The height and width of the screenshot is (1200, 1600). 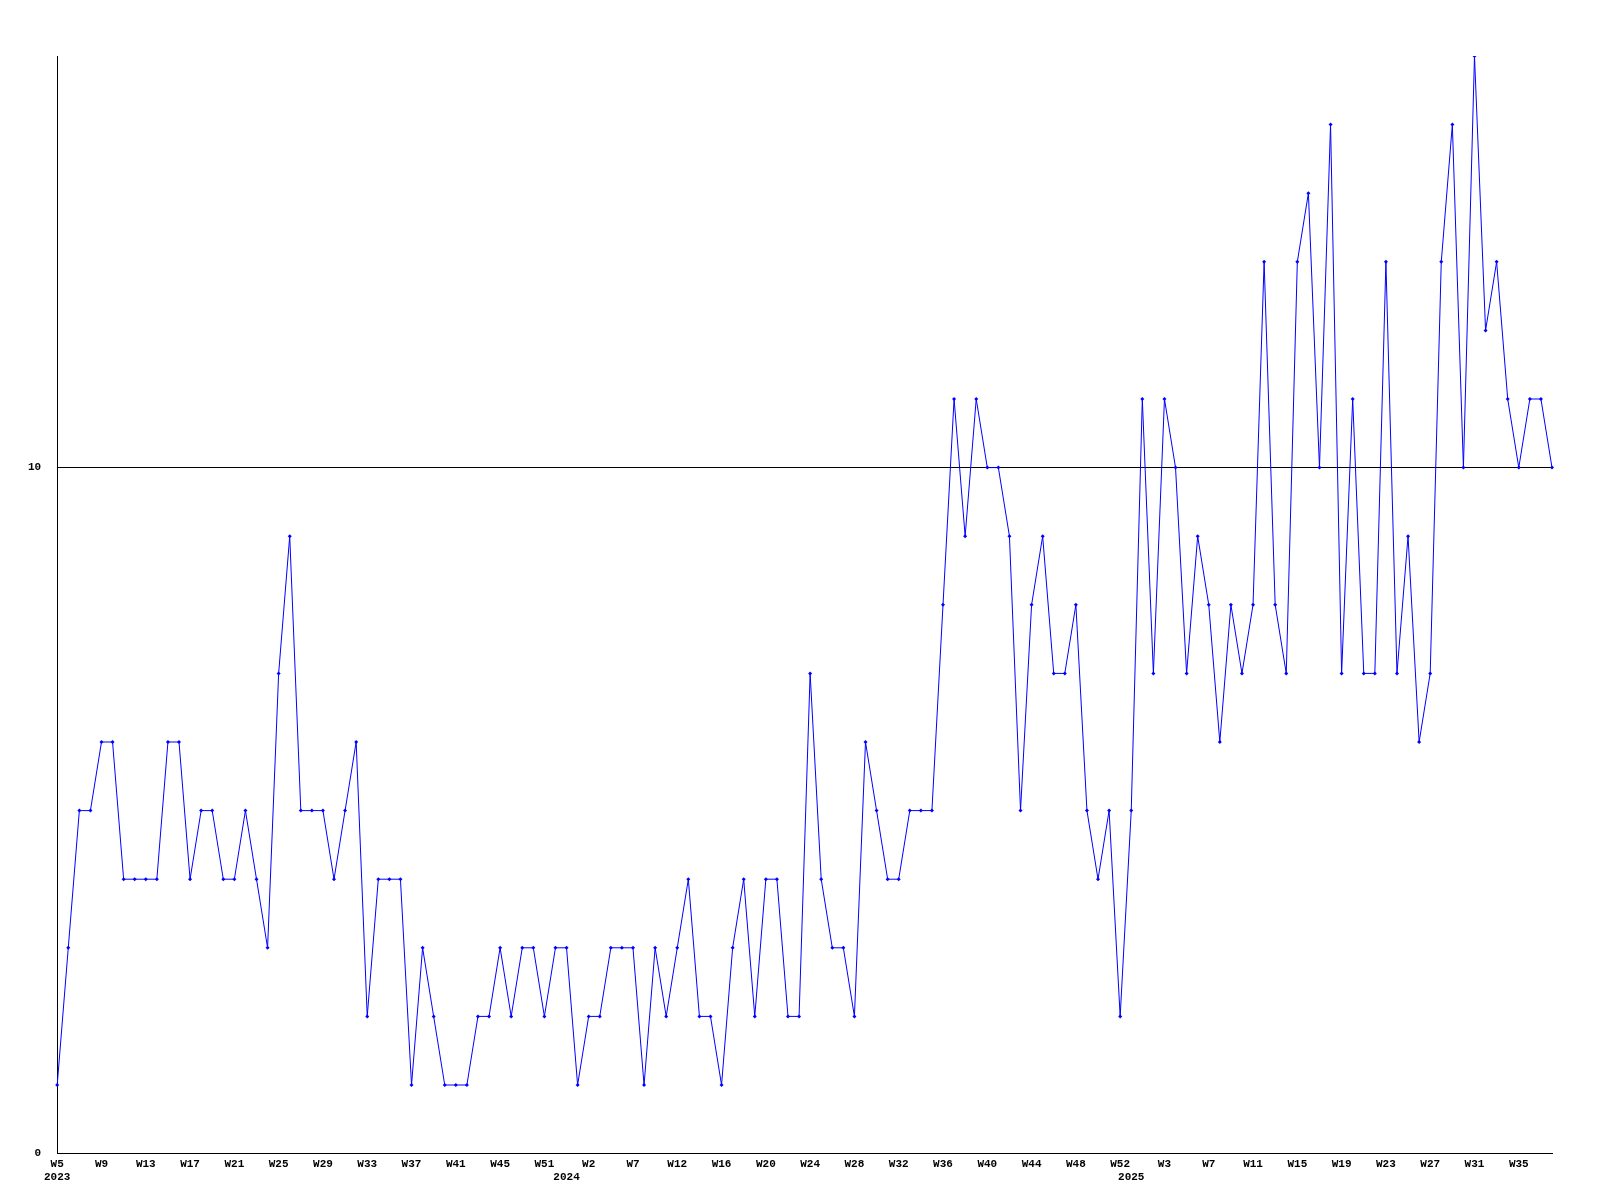 What do you see at coordinates (146, 1163) in the screenshot?
I see `x-tick-label: W13` at bounding box center [146, 1163].